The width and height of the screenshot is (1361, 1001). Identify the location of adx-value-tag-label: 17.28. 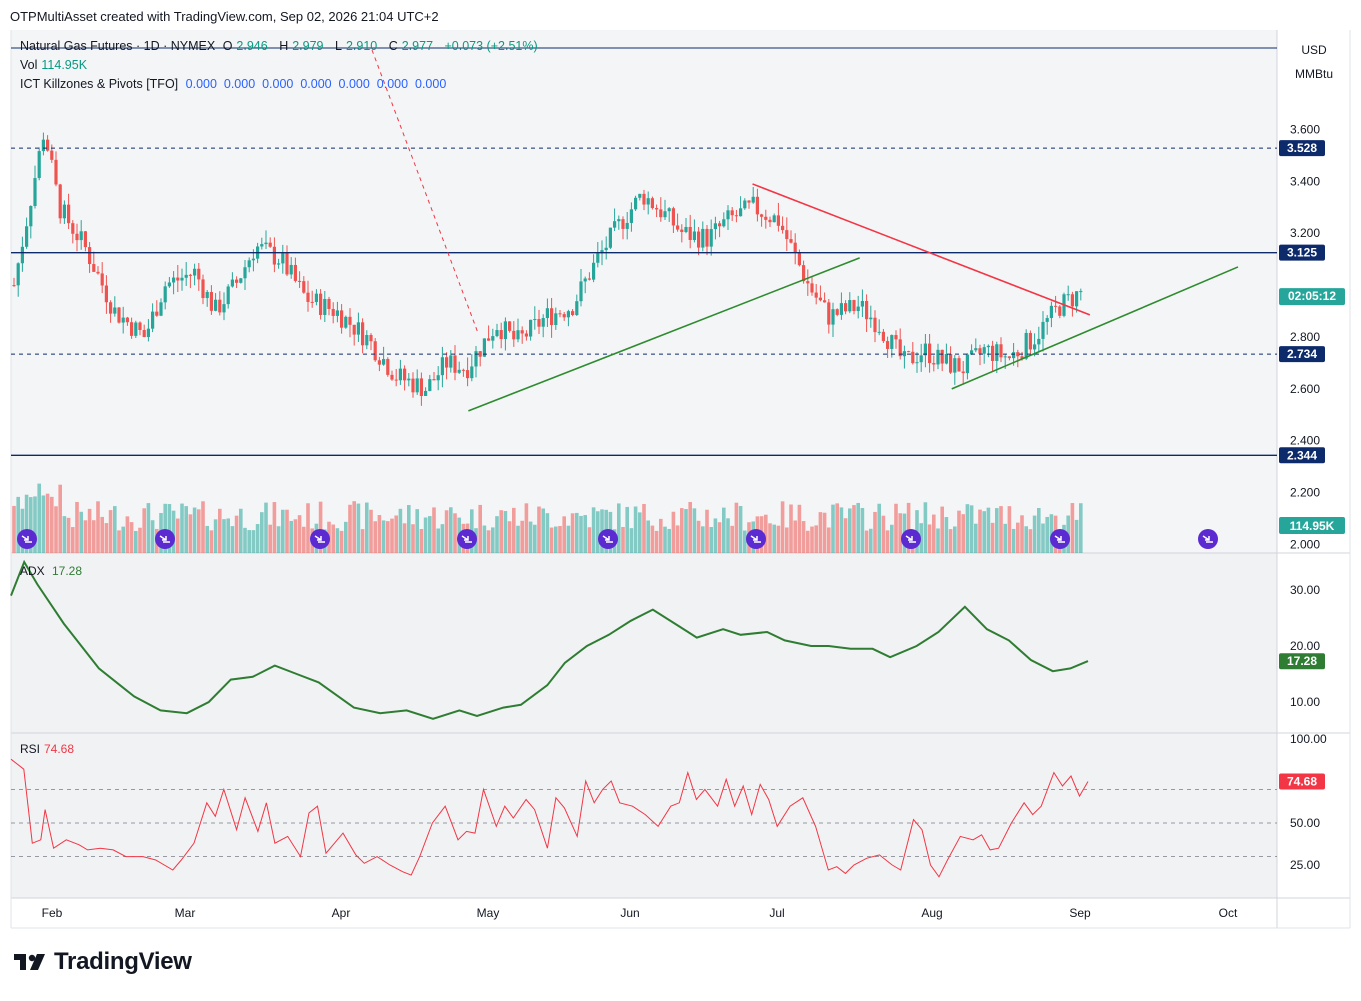
(1302, 661).